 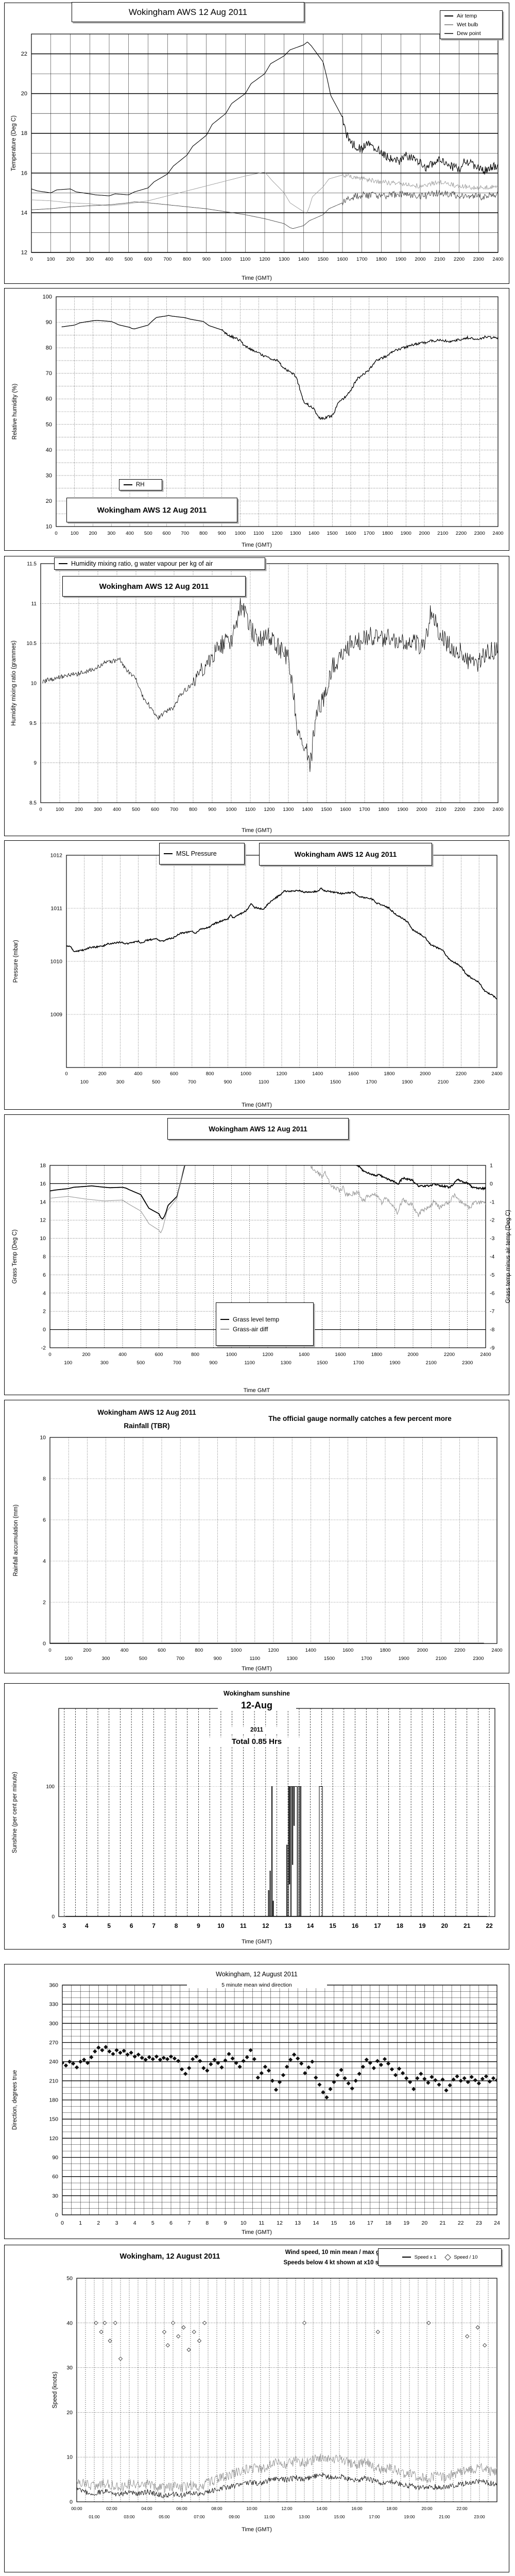 I want to click on chart-year: 2011, so click(x=256, y=1730).